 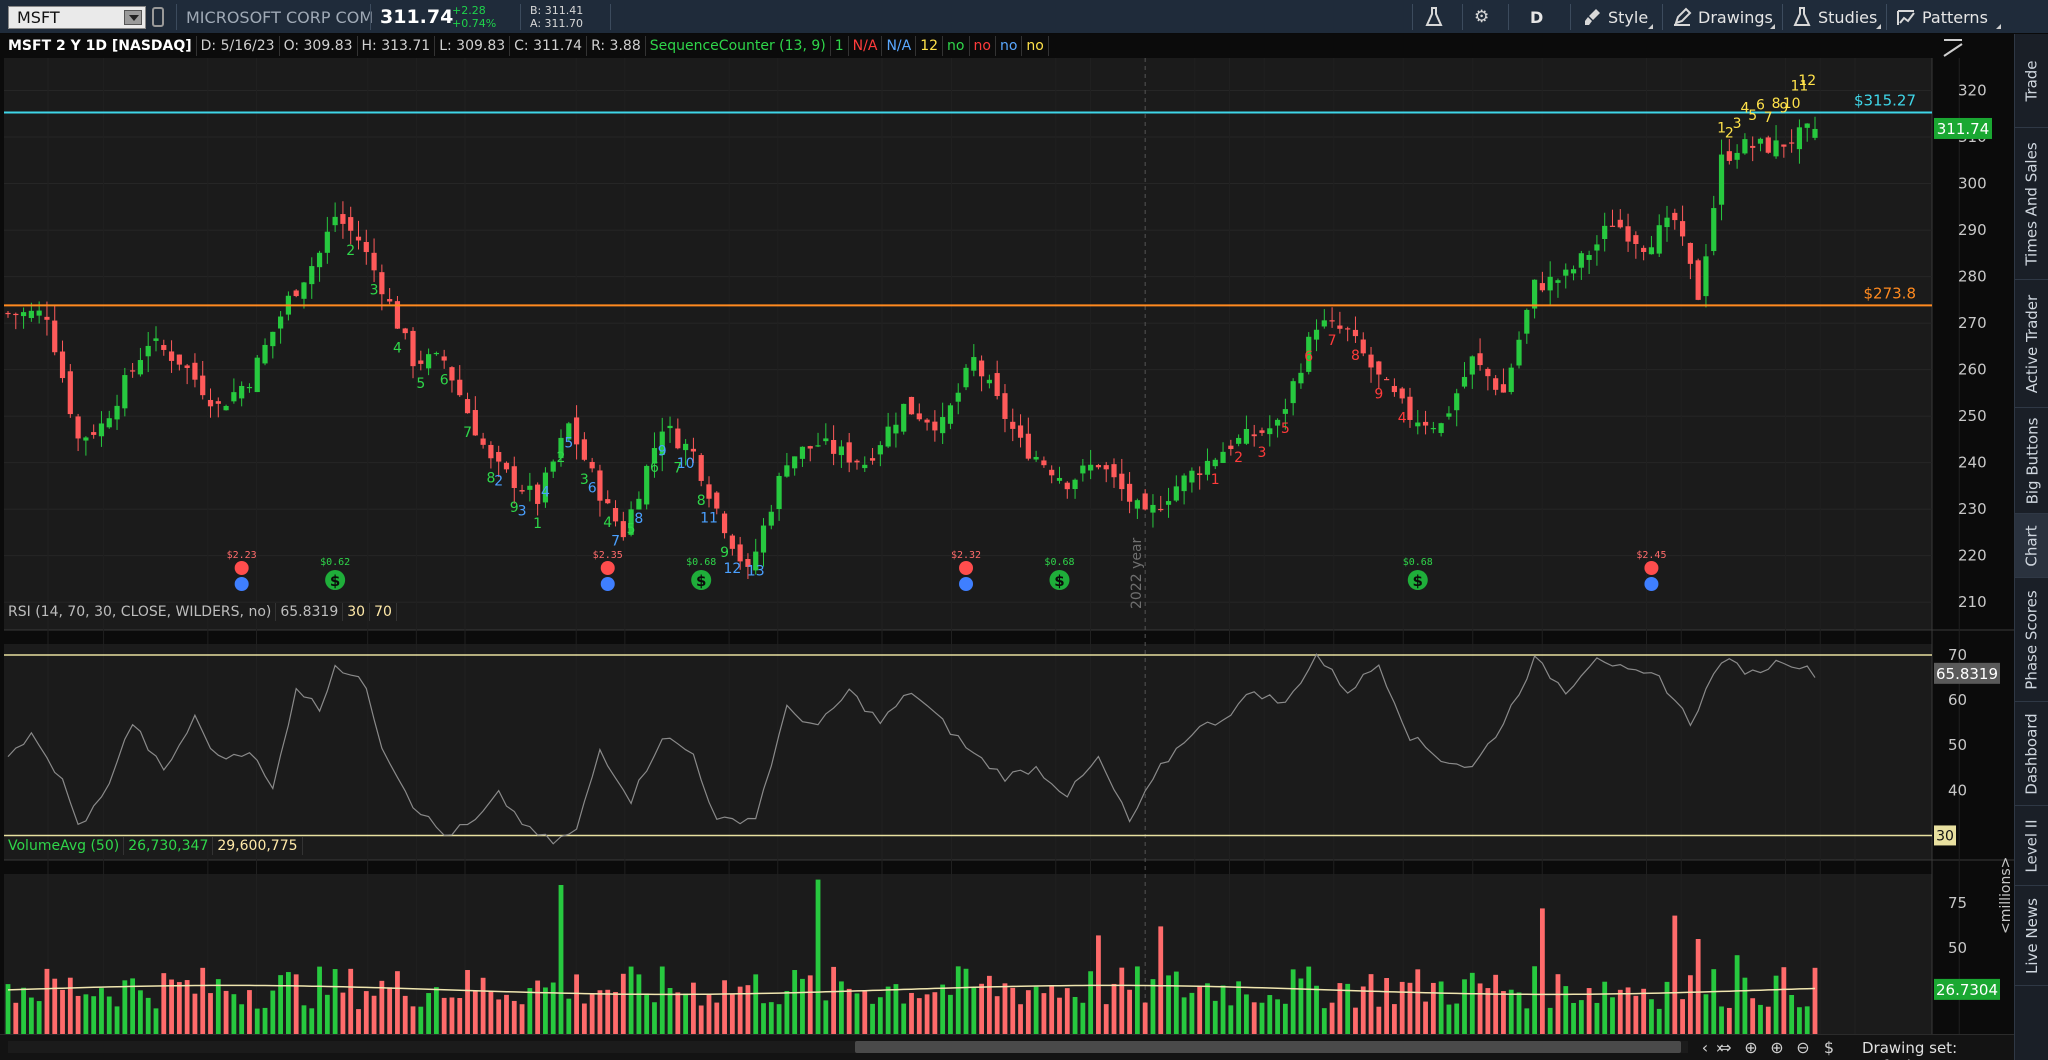 What do you see at coordinates (1484, 17) in the screenshot?
I see `settings-button: ⚙` at bounding box center [1484, 17].